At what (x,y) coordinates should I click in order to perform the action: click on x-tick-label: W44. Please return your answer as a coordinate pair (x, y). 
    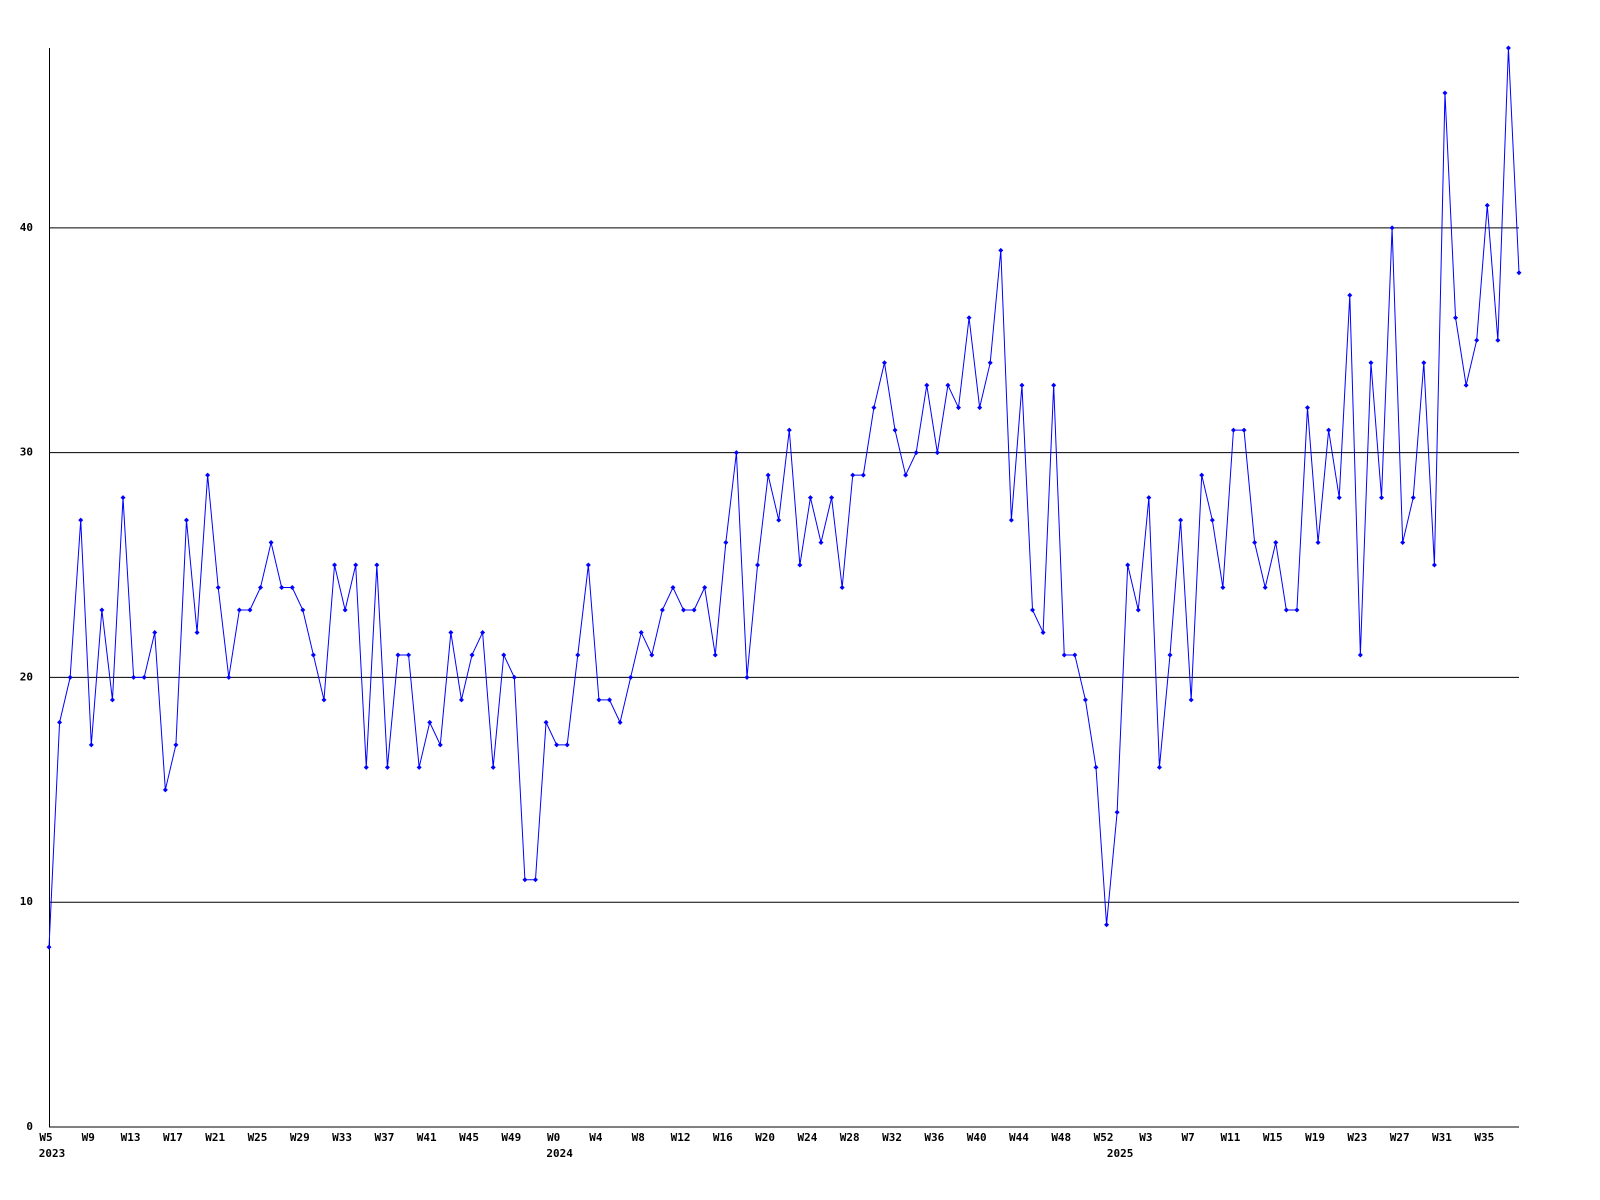
    Looking at the image, I should click on (1019, 1137).